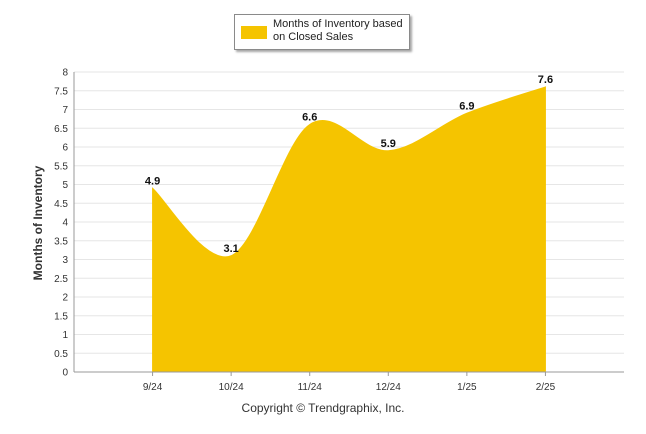 The image size is (646, 434). What do you see at coordinates (61, 129) in the screenshot?
I see `y-tick-label: 6.5` at bounding box center [61, 129].